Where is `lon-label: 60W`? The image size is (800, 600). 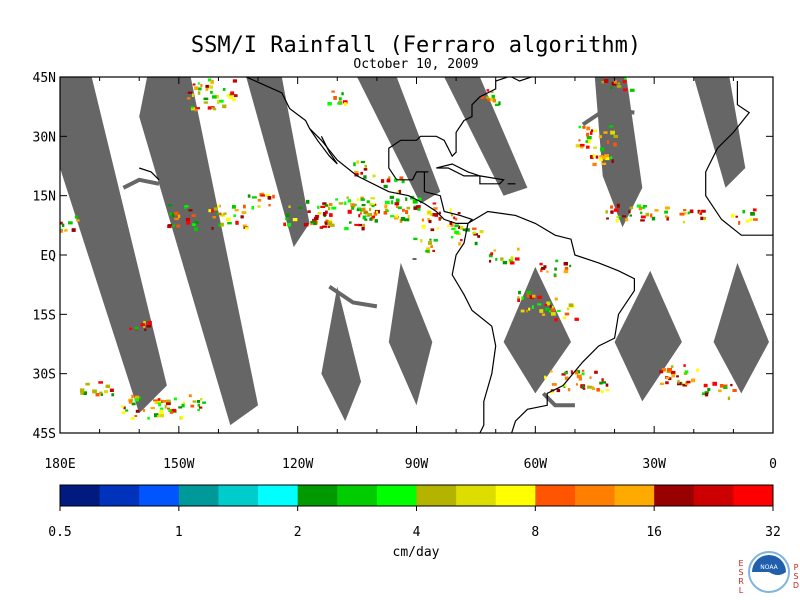
lon-label: 60W is located at coordinates (536, 464).